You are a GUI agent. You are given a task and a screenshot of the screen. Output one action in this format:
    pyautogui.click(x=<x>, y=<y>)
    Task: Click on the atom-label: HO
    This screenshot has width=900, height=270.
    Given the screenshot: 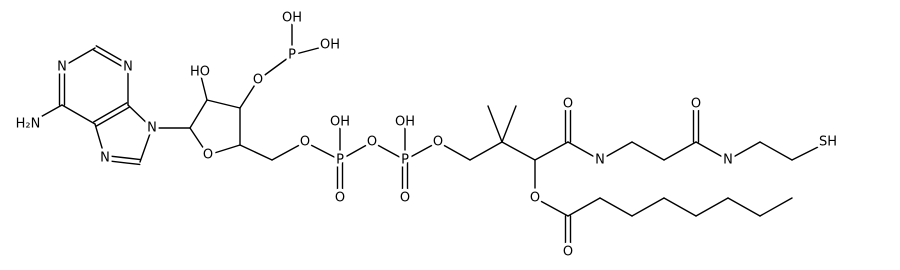 What is the action you would take?
    pyautogui.click(x=200, y=72)
    